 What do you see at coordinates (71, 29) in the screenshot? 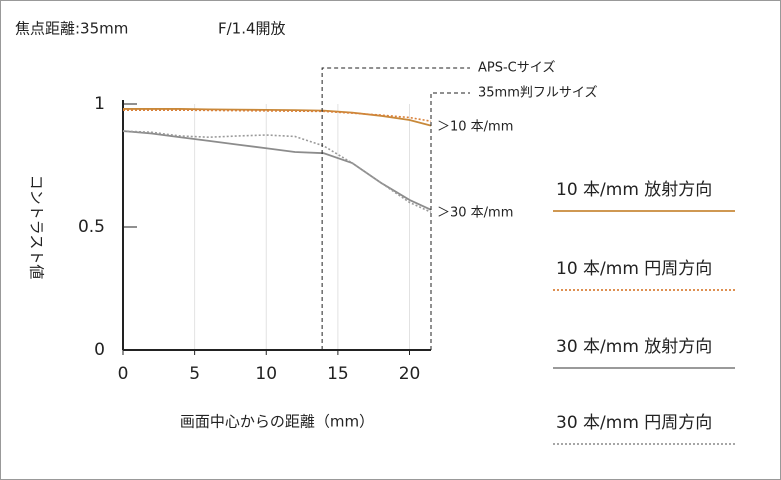
I see `chart-title: 焦点距離:35mm` at bounding box center [71, 29].